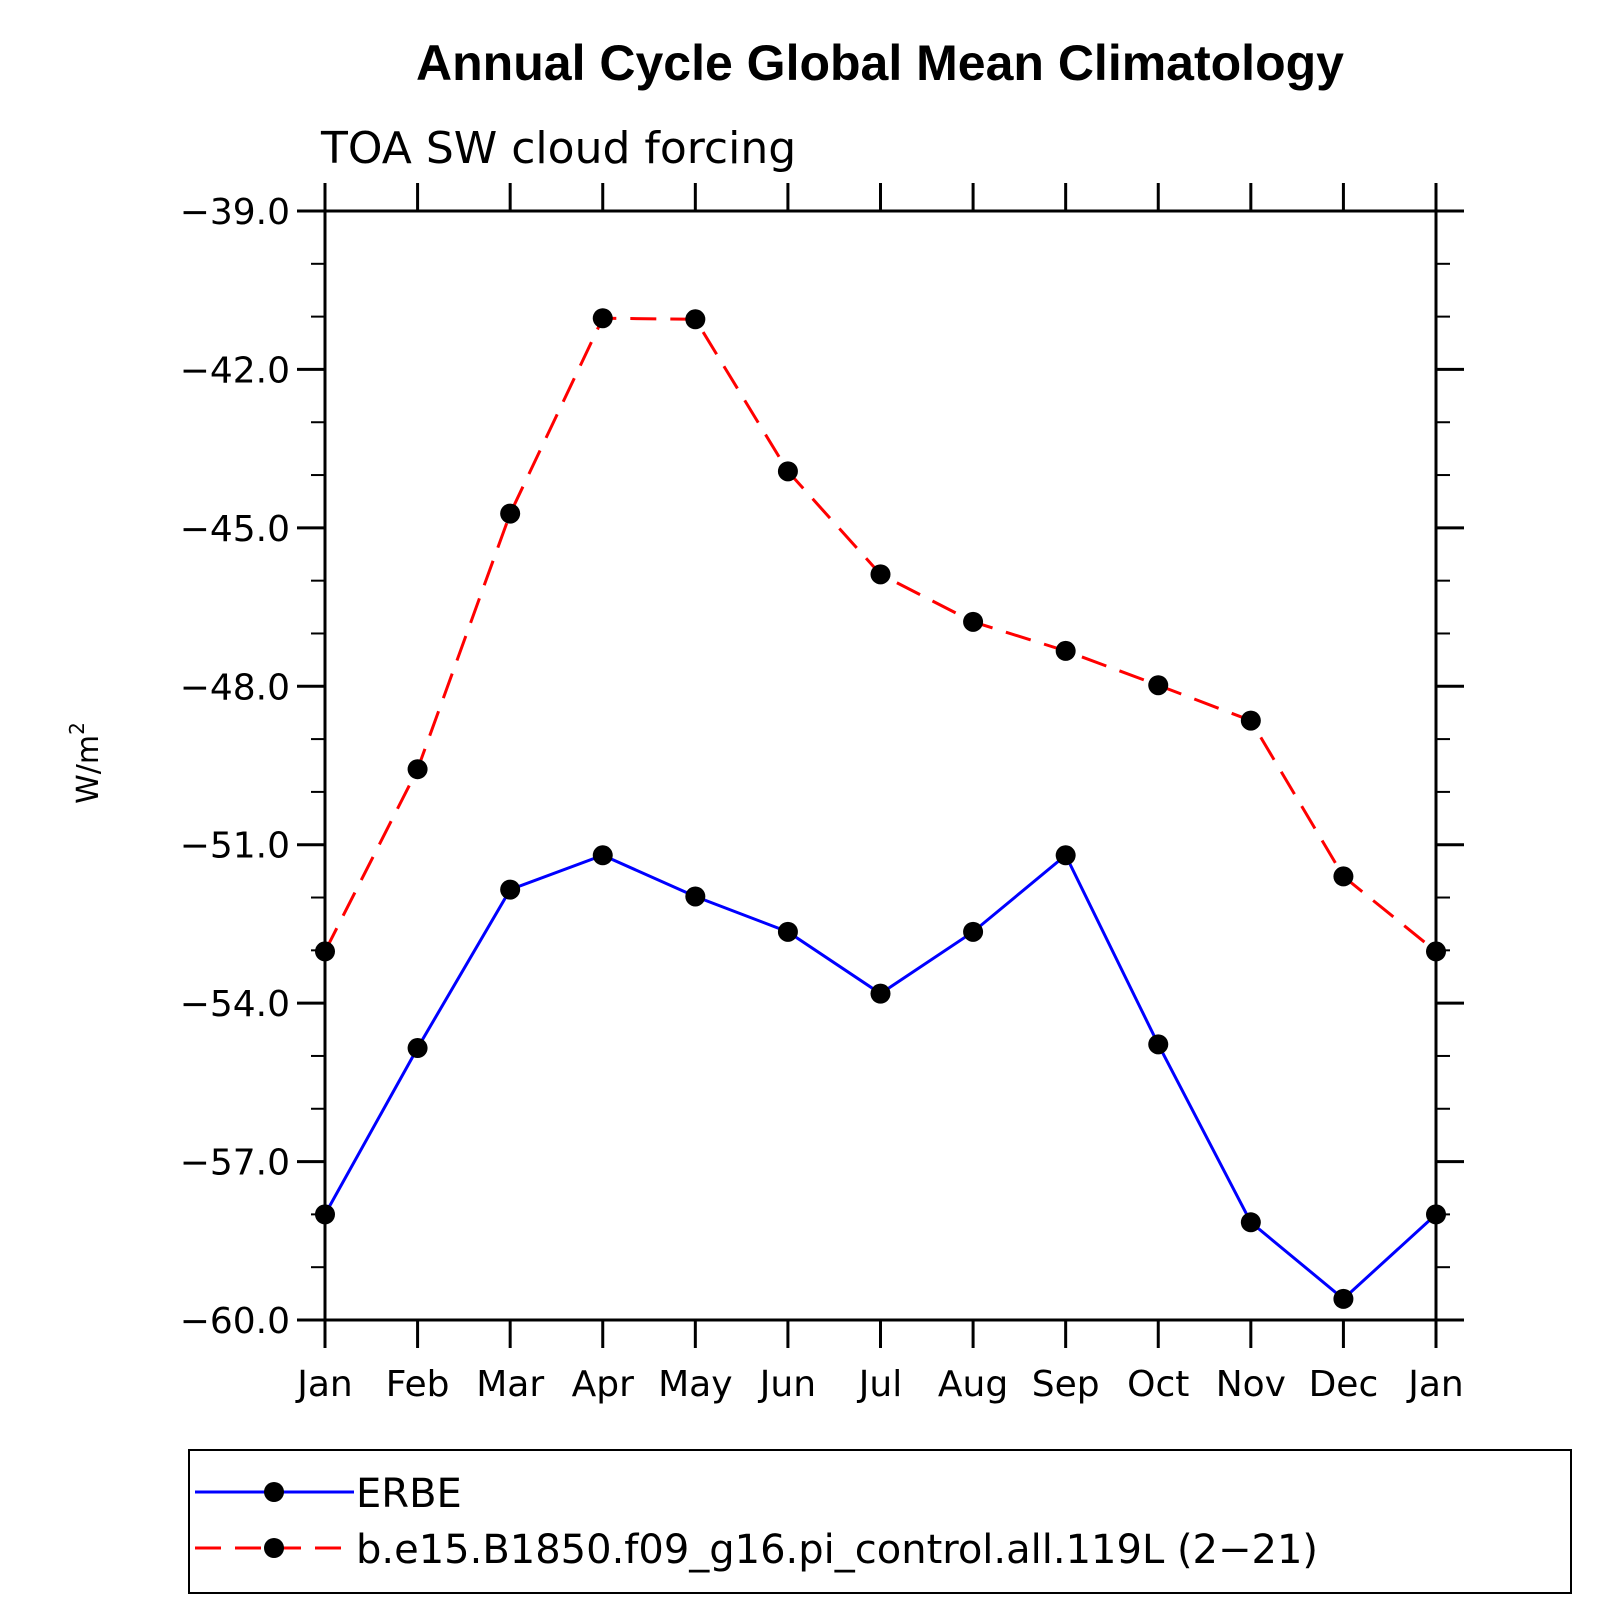  Describe the element at coordinates (880, 63) in the screenshot. I see `chart-title: Annual Cycle Global Mean Climatology` at that location.